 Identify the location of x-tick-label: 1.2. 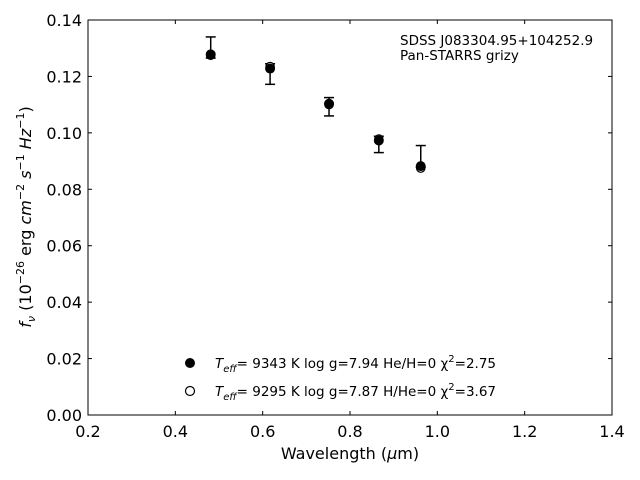
(524, 431).